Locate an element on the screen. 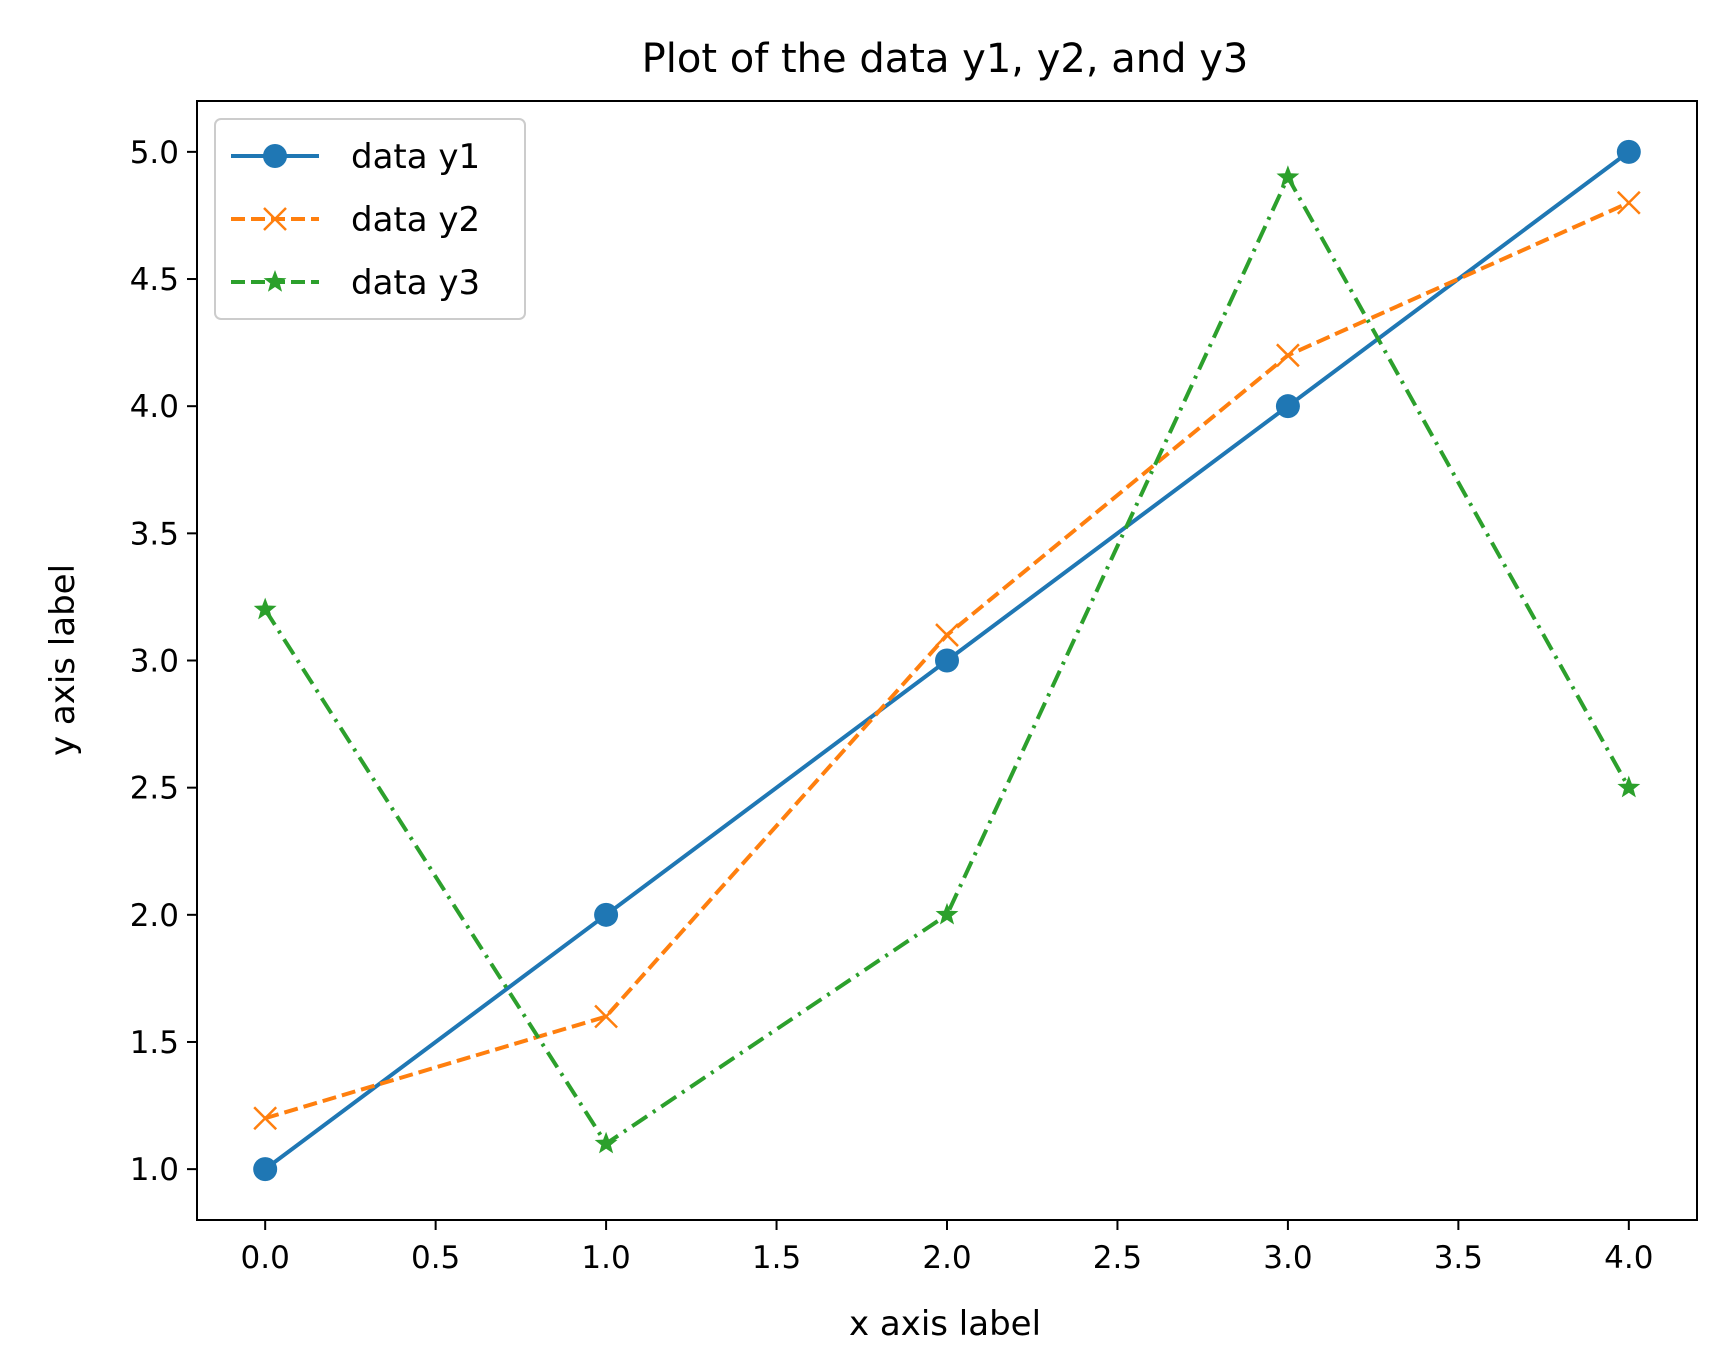  y-tick-label: 3.5 is located at coordinates (154, 534).